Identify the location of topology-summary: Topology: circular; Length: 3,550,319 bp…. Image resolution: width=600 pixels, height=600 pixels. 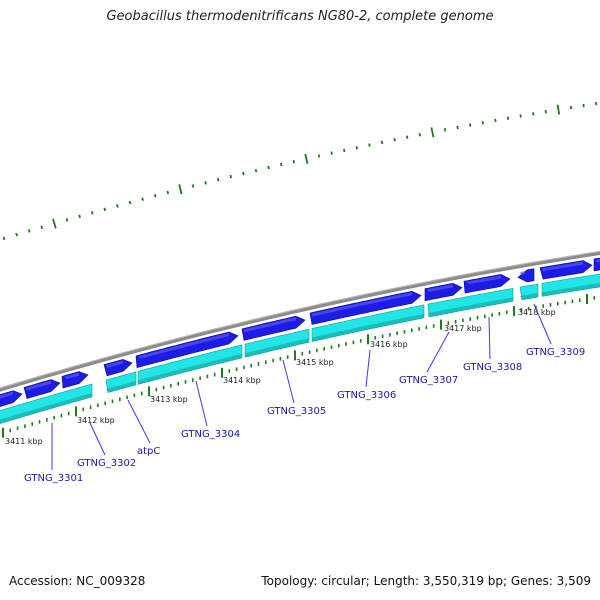
(426, 581).